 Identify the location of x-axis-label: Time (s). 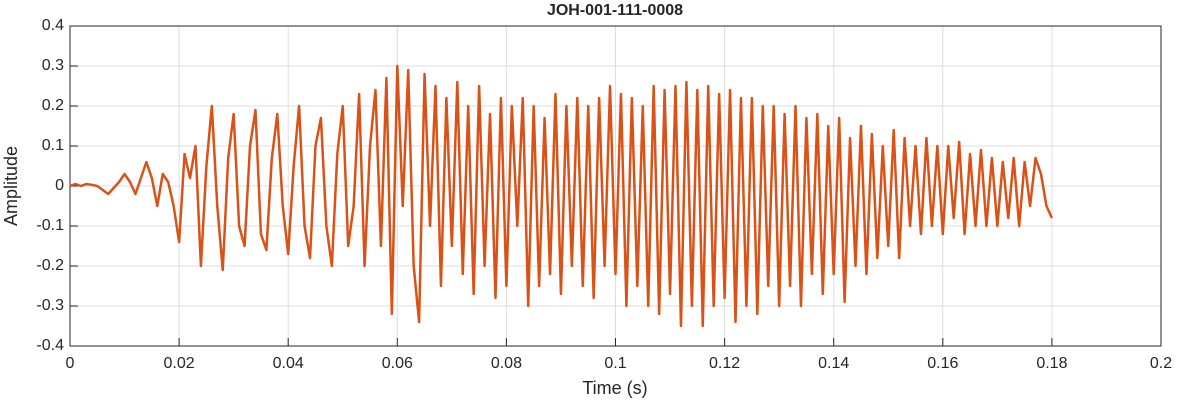
(614, 388).